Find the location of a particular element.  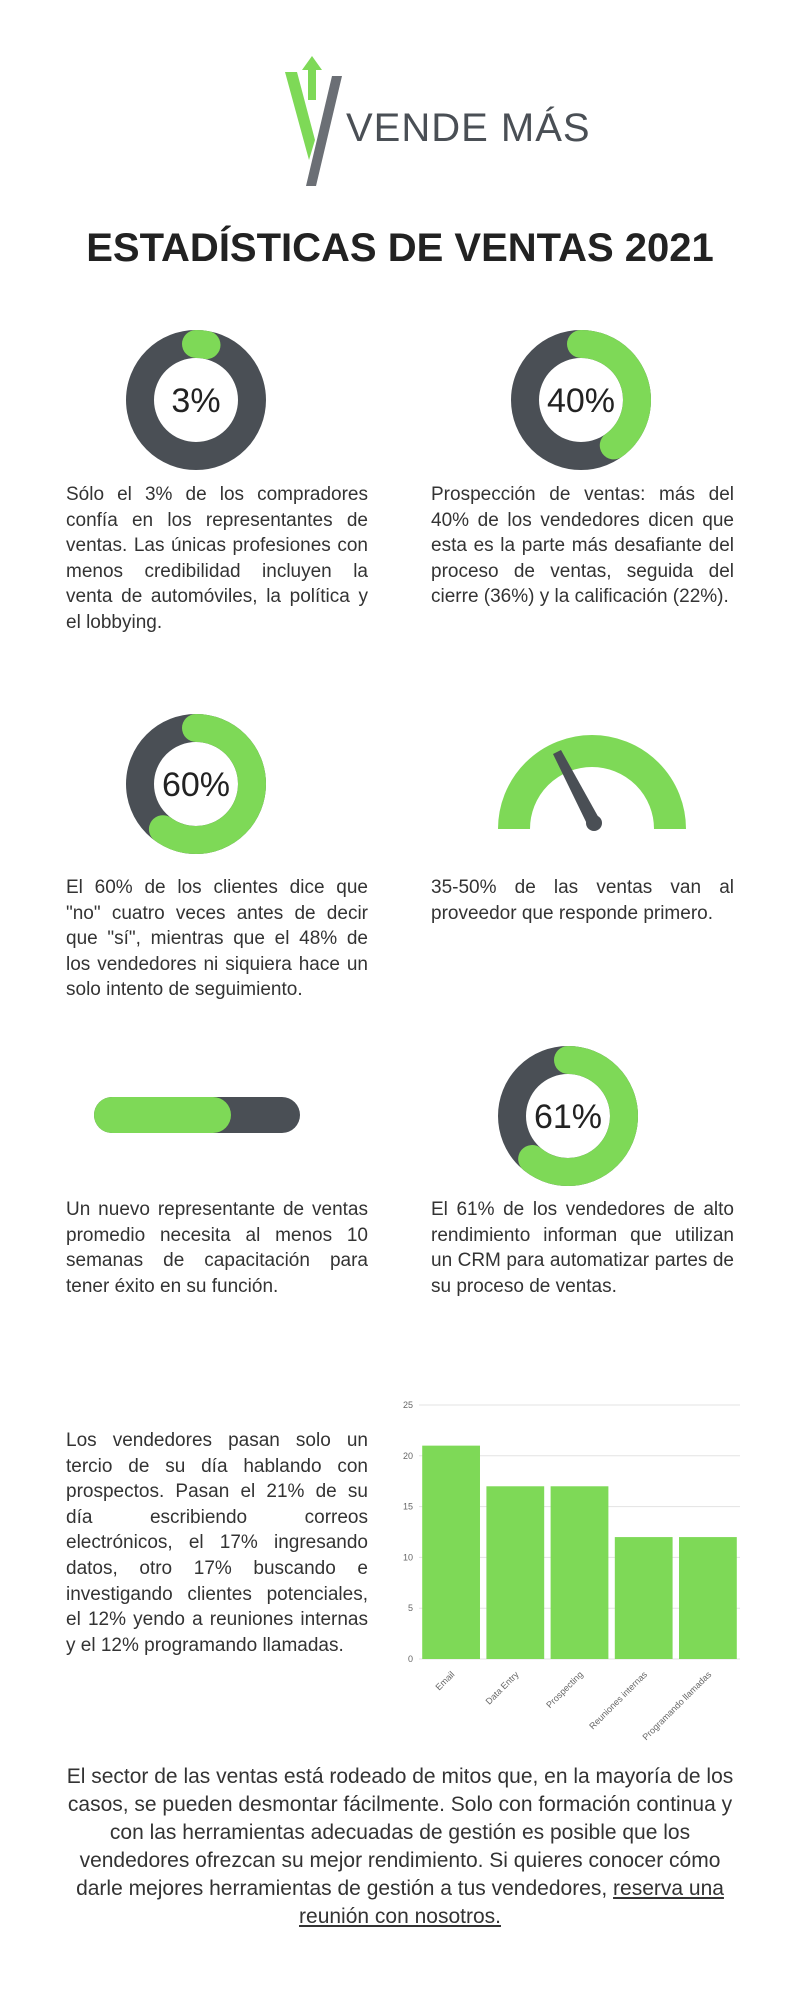

donut-label: 60% is located at coordinates (196, 785).